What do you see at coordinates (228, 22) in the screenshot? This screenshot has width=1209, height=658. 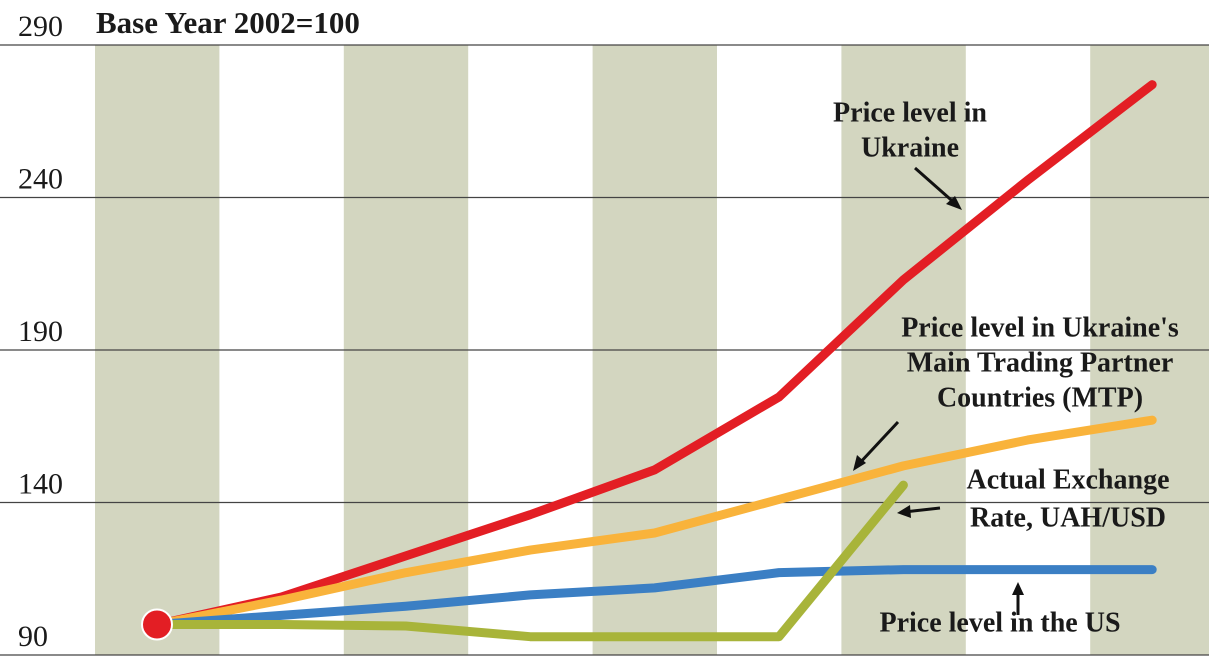 I see `chart-title: Base Year 2002=100` at bounding box center [228, 22].